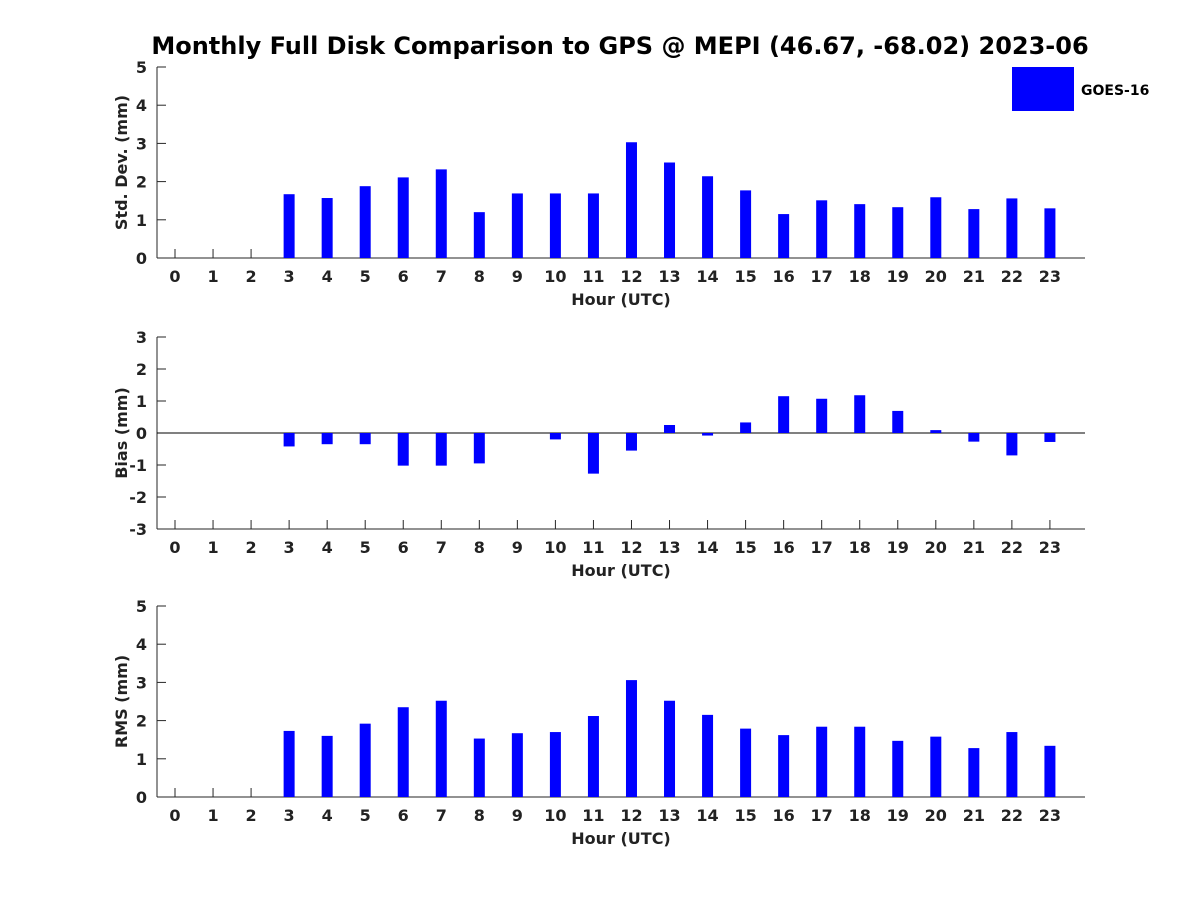 Image resolution: width=1200 pixels, height=900 pixels. Describe the element at coordinates (141, 105) in the screenshot. I see `y-tick-label: 4` at that location.